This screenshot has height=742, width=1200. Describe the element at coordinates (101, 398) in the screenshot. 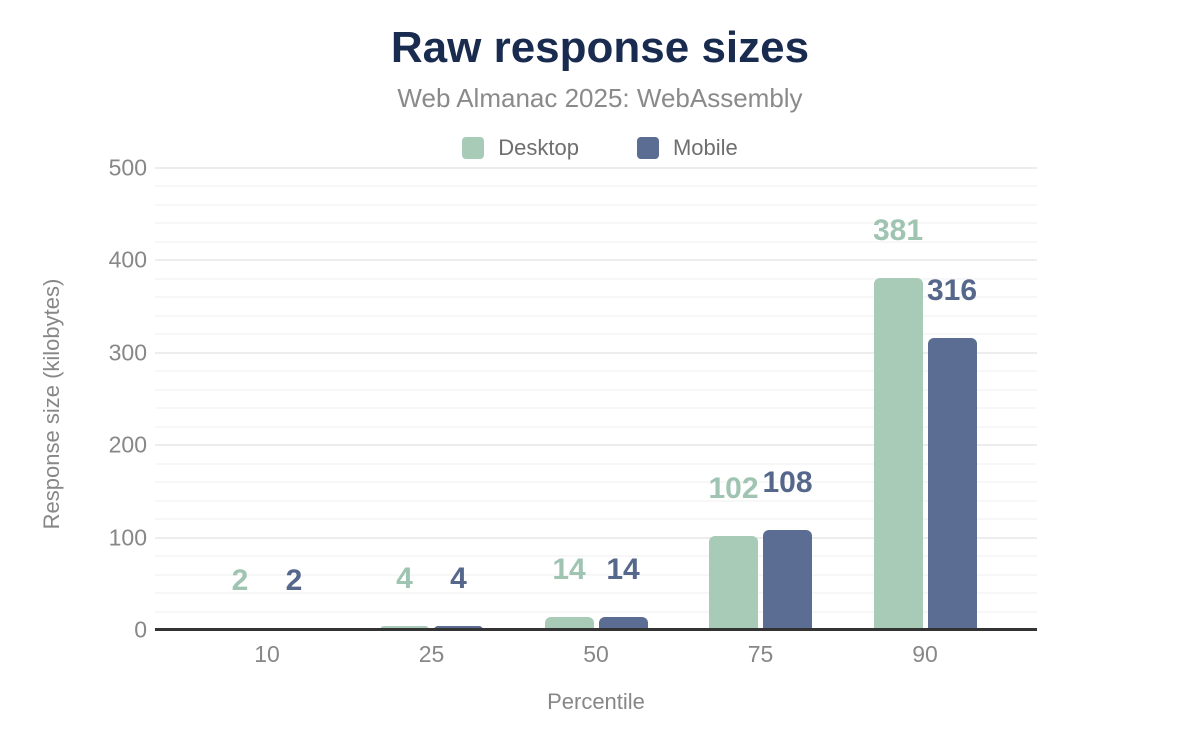

I see `y-axis-ticks: 0 100 200 300 400 500` at that location.